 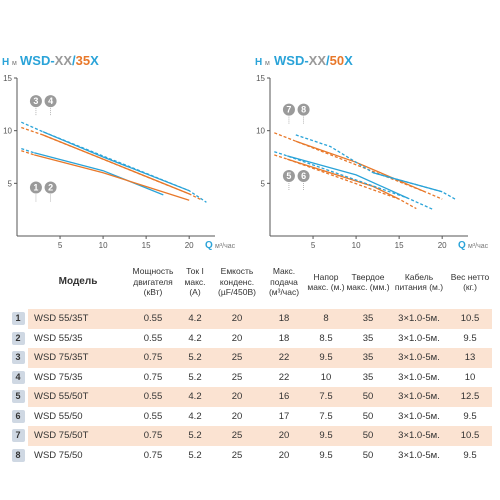 I want to click on cell-model: WSD 55/50, so click(x=78, y=416).